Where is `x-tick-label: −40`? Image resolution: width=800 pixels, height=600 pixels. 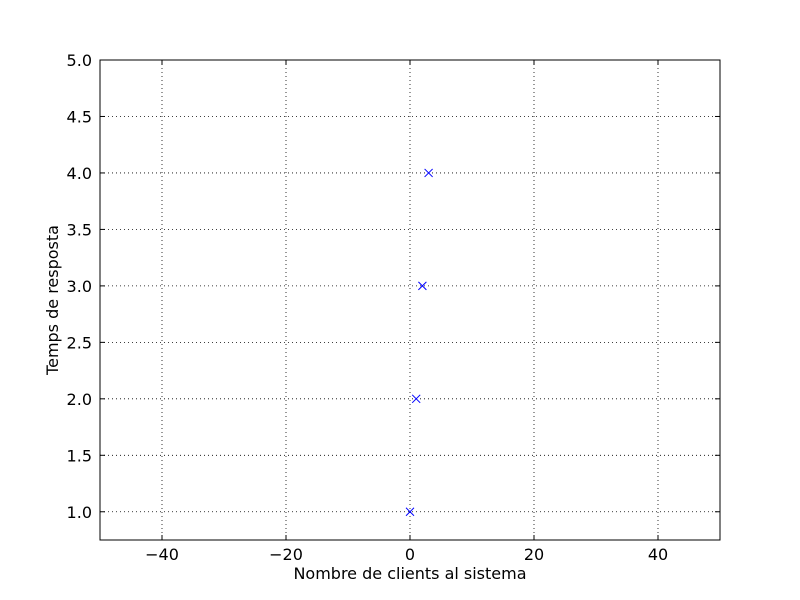
x-tick-label: −40 is located at coordinates (162, 554).